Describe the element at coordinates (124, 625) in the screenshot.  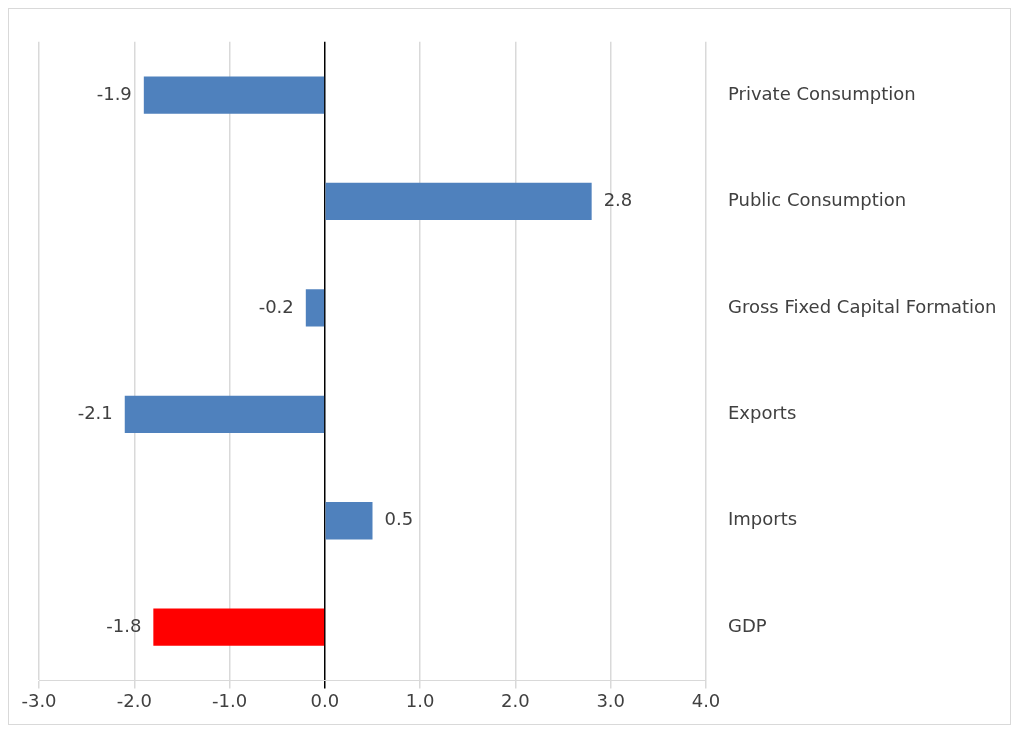
I see `data-label: -1.8` at that location.